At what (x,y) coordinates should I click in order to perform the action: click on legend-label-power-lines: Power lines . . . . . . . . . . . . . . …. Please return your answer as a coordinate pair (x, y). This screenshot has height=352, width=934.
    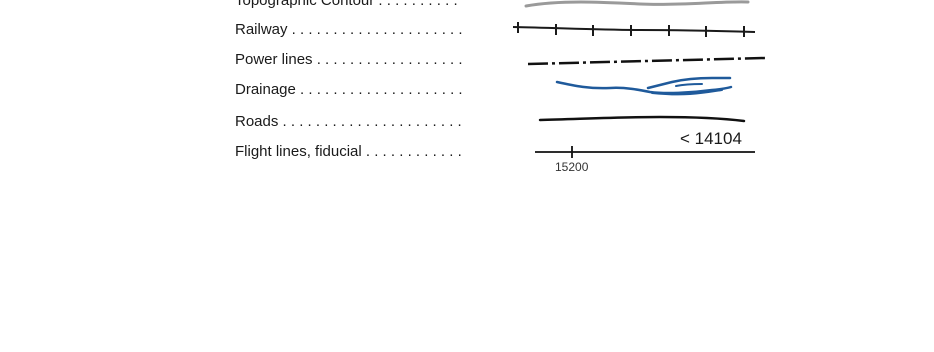
    Looking at the image, I should click on (349, 59).